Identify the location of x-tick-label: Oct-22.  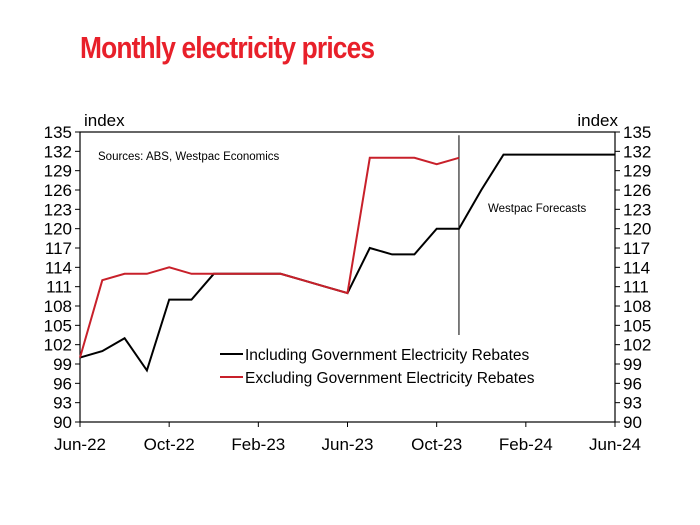
(169, 444).